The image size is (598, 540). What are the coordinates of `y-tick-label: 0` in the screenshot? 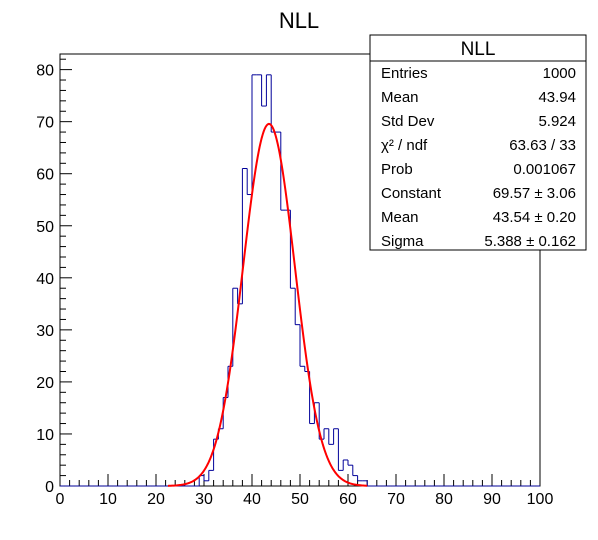 It's located at (49, 487).